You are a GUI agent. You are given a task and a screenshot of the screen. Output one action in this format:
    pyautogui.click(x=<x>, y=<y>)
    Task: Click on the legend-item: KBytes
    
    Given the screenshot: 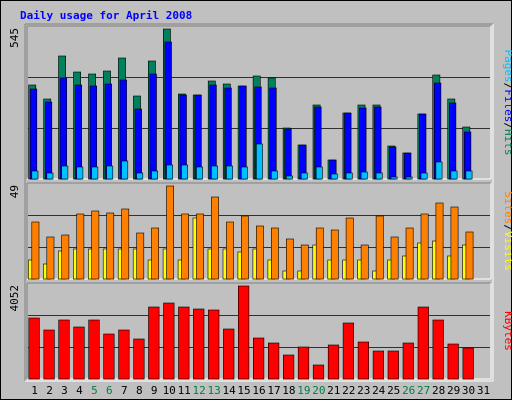 What is the action you would take?
    pyautogui.click(x=507, y=331)
    